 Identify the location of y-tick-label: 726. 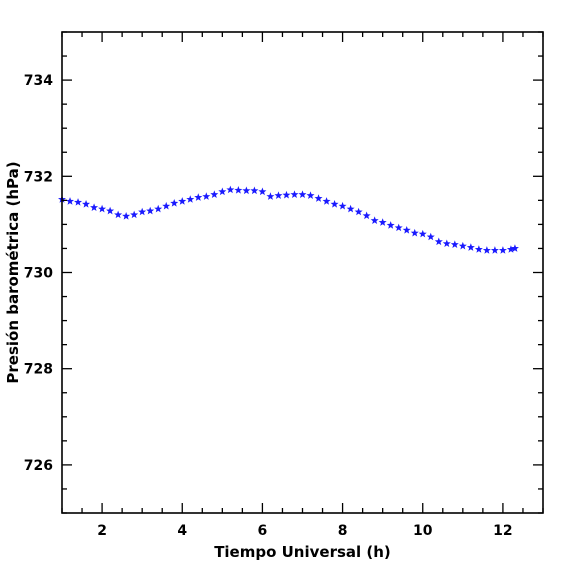
(38, 466).